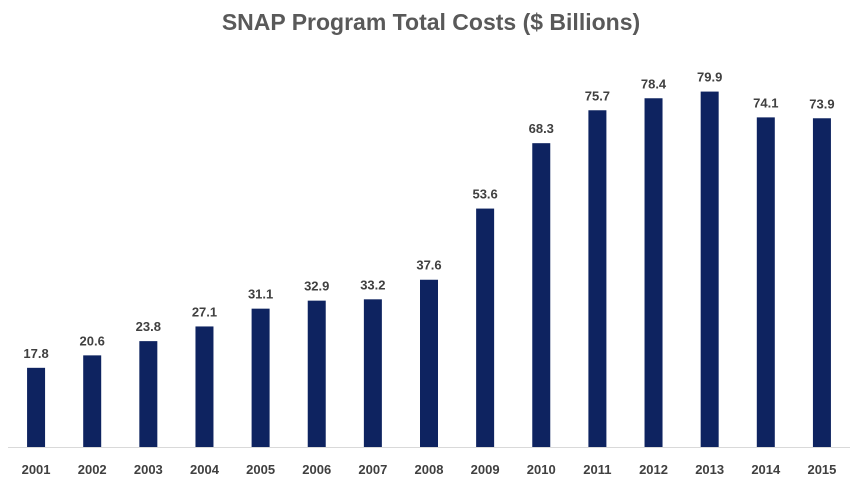 This screenshot has height=485, width=862. I want to click on x-tick-label-2015: 2015, so click(821, 469).